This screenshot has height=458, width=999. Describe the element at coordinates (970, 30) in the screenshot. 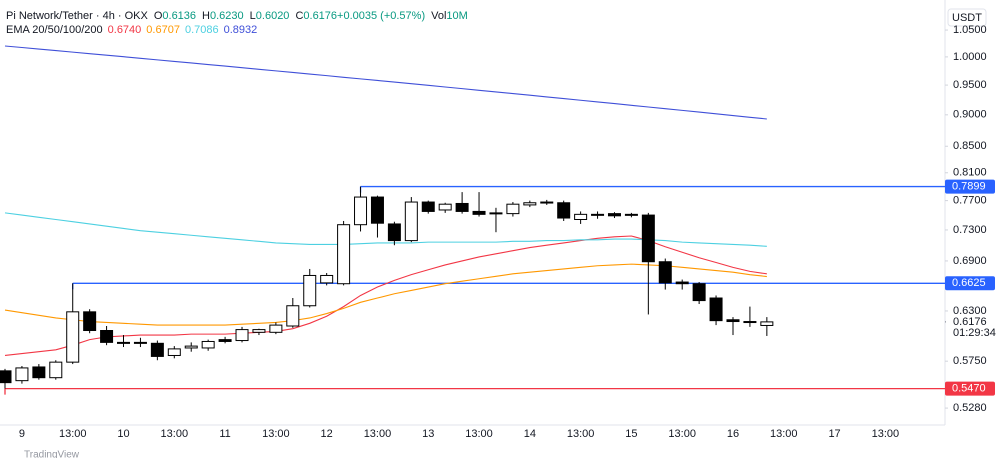

I see `y-tick-label: 1.0500` at that location.